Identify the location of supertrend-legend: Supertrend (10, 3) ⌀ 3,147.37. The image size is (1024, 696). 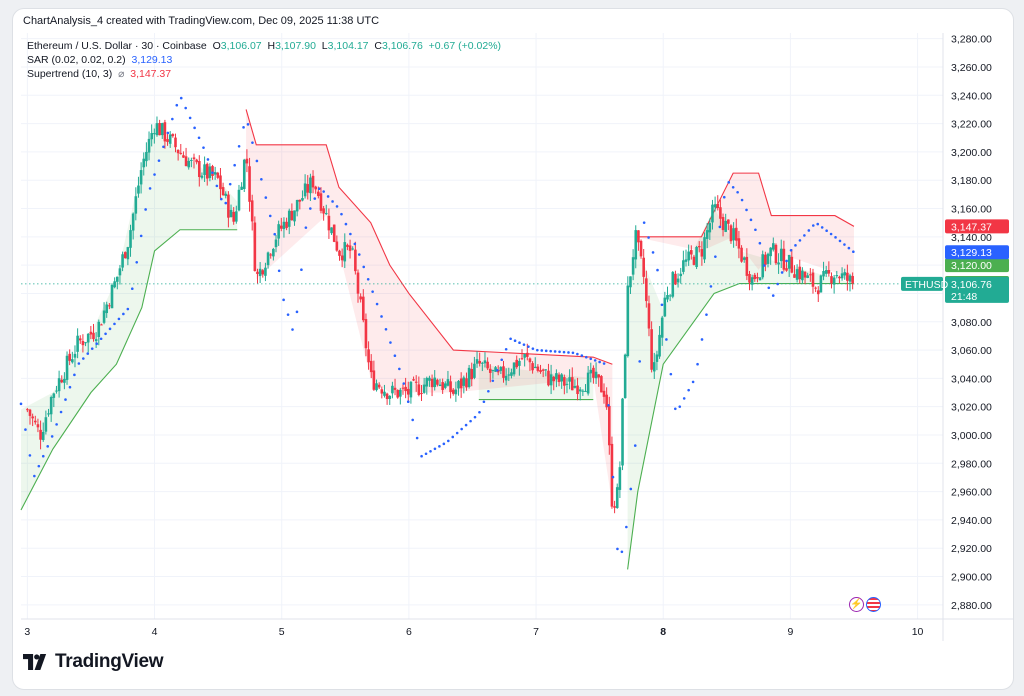
(99, 74).